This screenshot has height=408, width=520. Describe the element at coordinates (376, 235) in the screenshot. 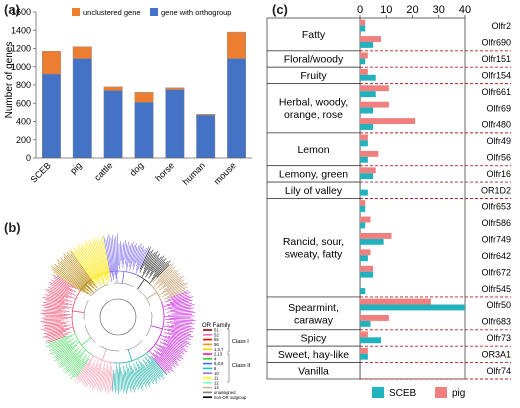

I see `bar-pig-olfr749` at that location.